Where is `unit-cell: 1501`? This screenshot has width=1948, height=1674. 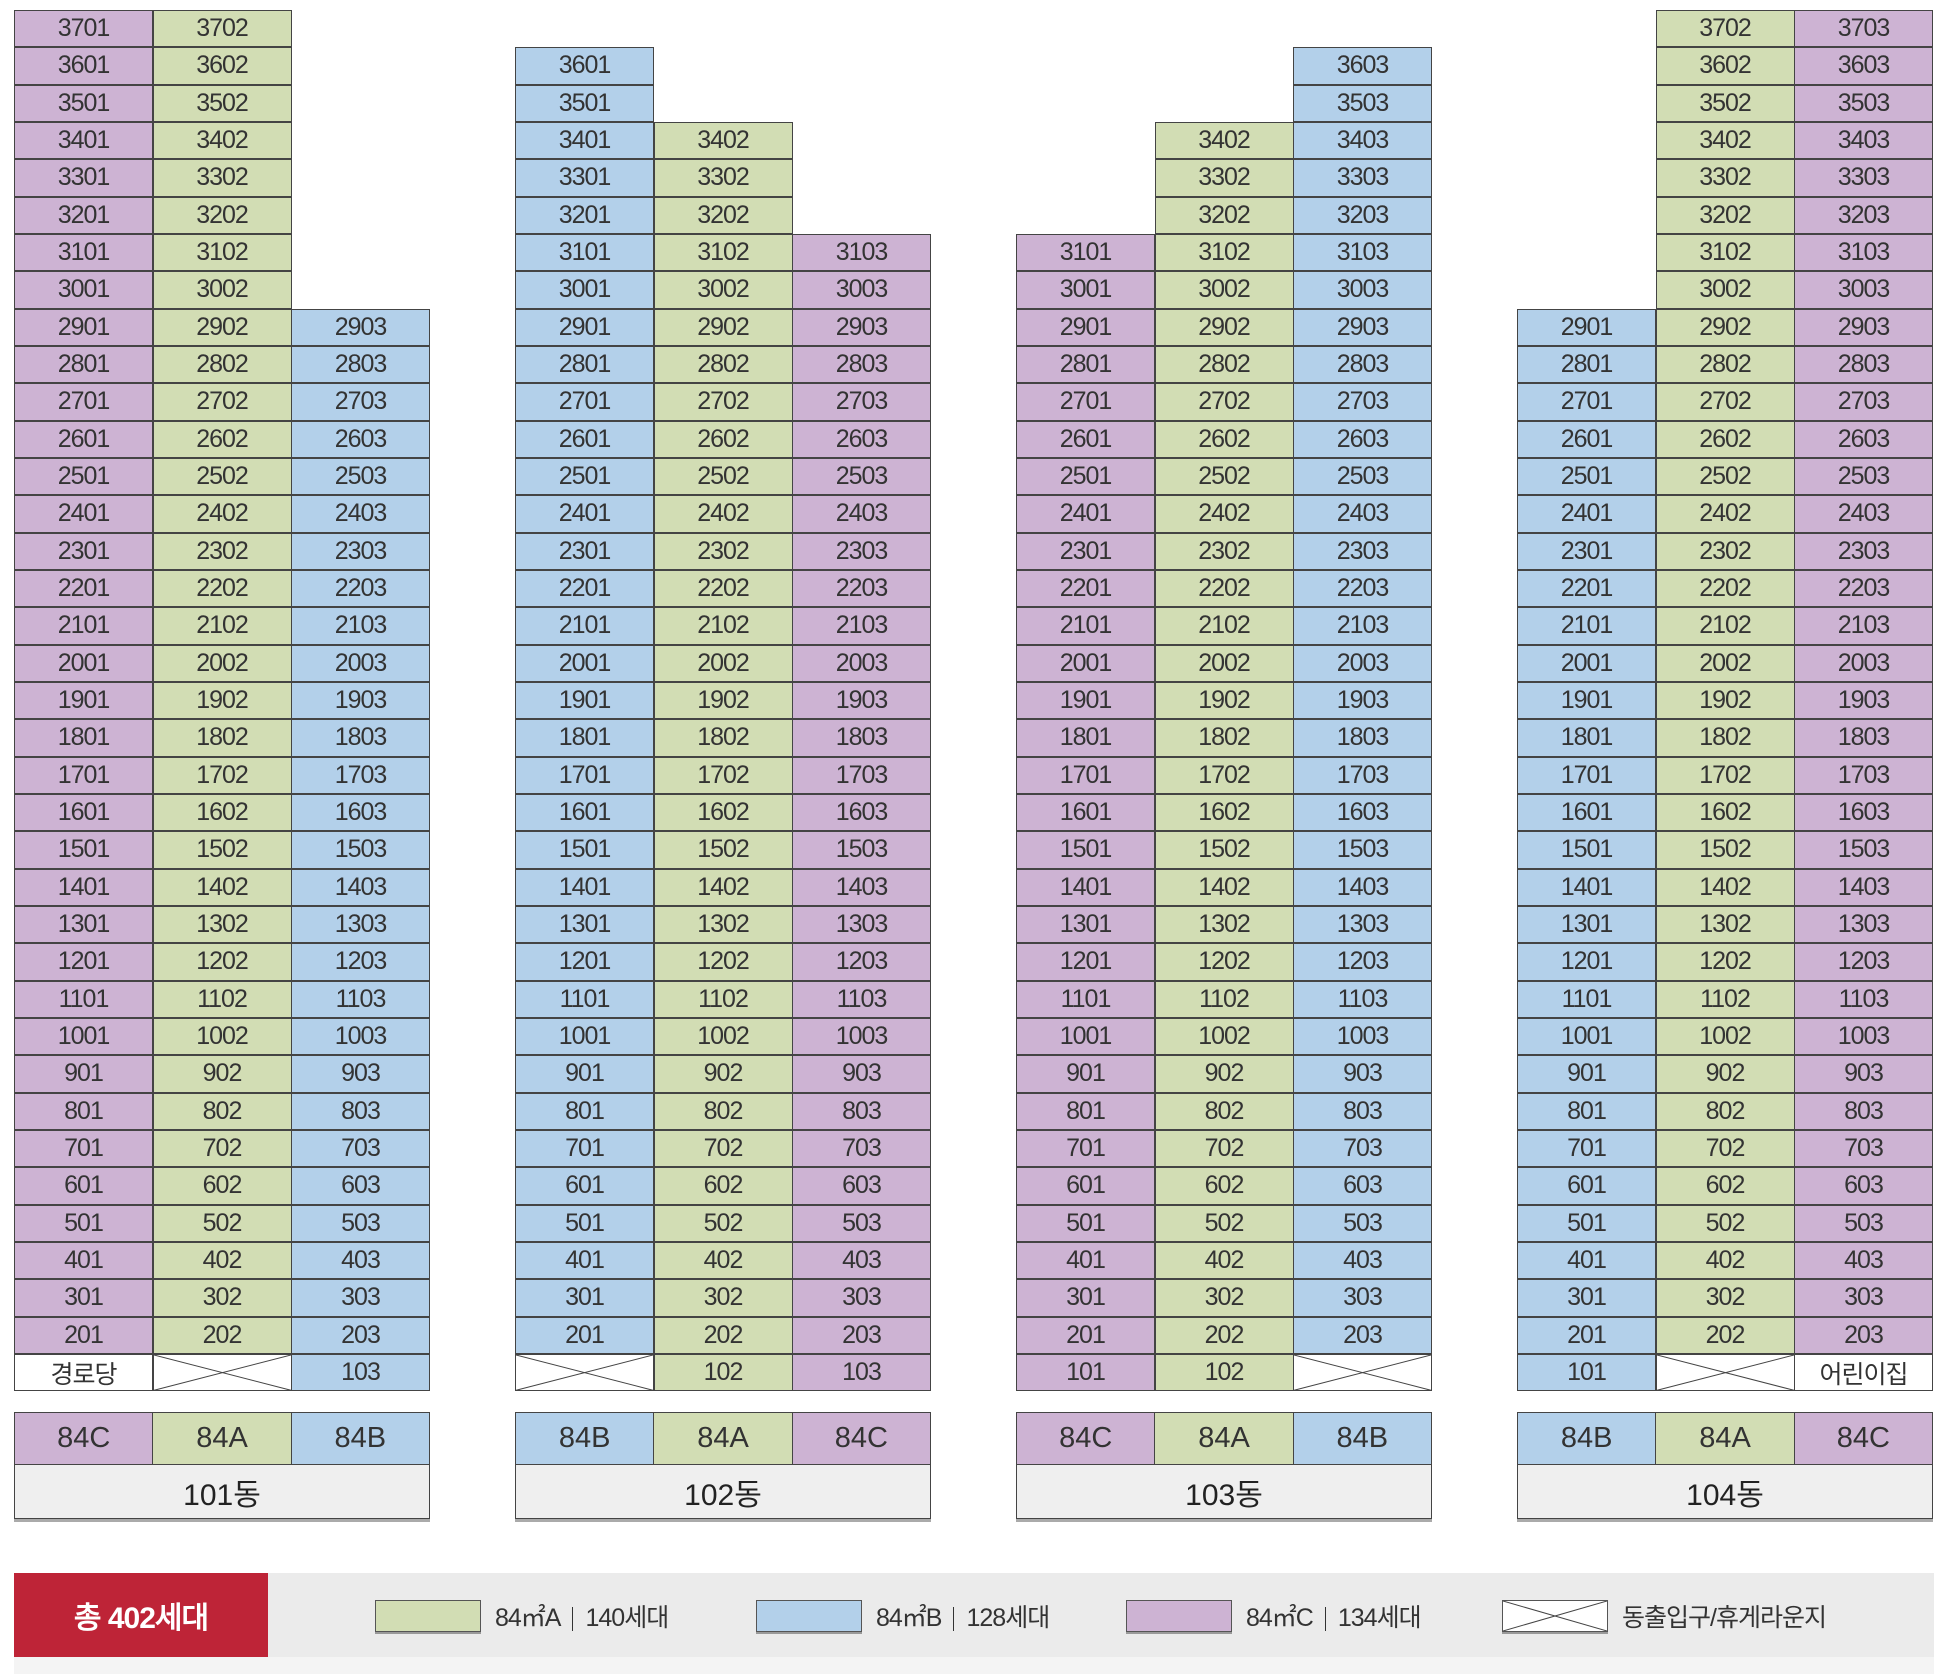
unit-cell: 1501 is located at coordinates (1085, 850).